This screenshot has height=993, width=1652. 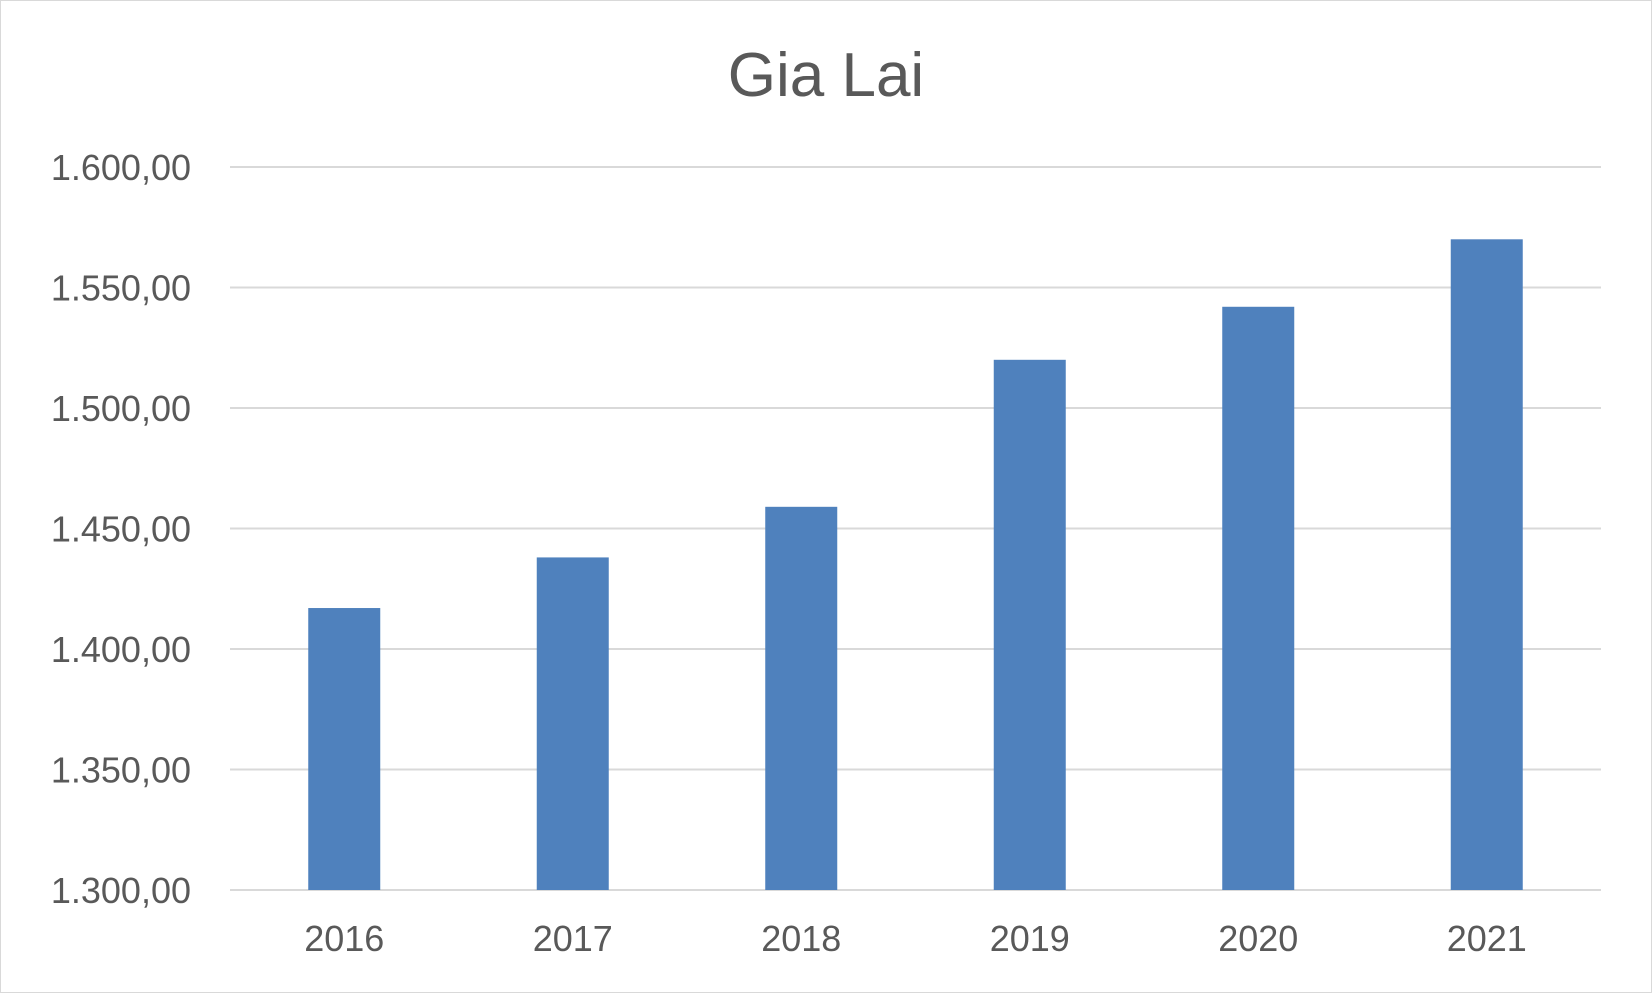 I want to click on x-tick-label: 2020, so click(x=1258, y=938).